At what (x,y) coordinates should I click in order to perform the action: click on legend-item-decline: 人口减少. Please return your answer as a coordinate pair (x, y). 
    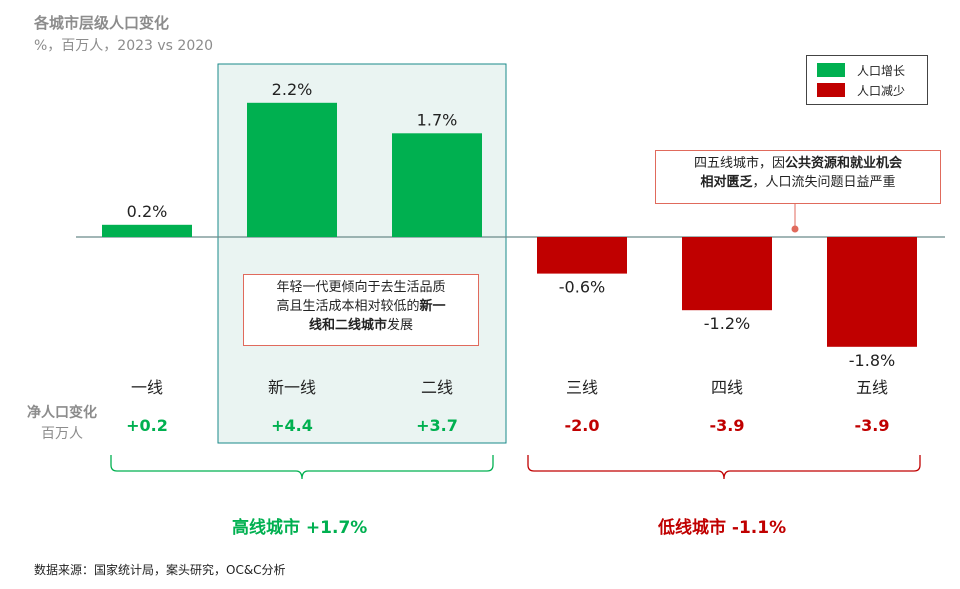
    Looking at the image, I should click on (861, 90).